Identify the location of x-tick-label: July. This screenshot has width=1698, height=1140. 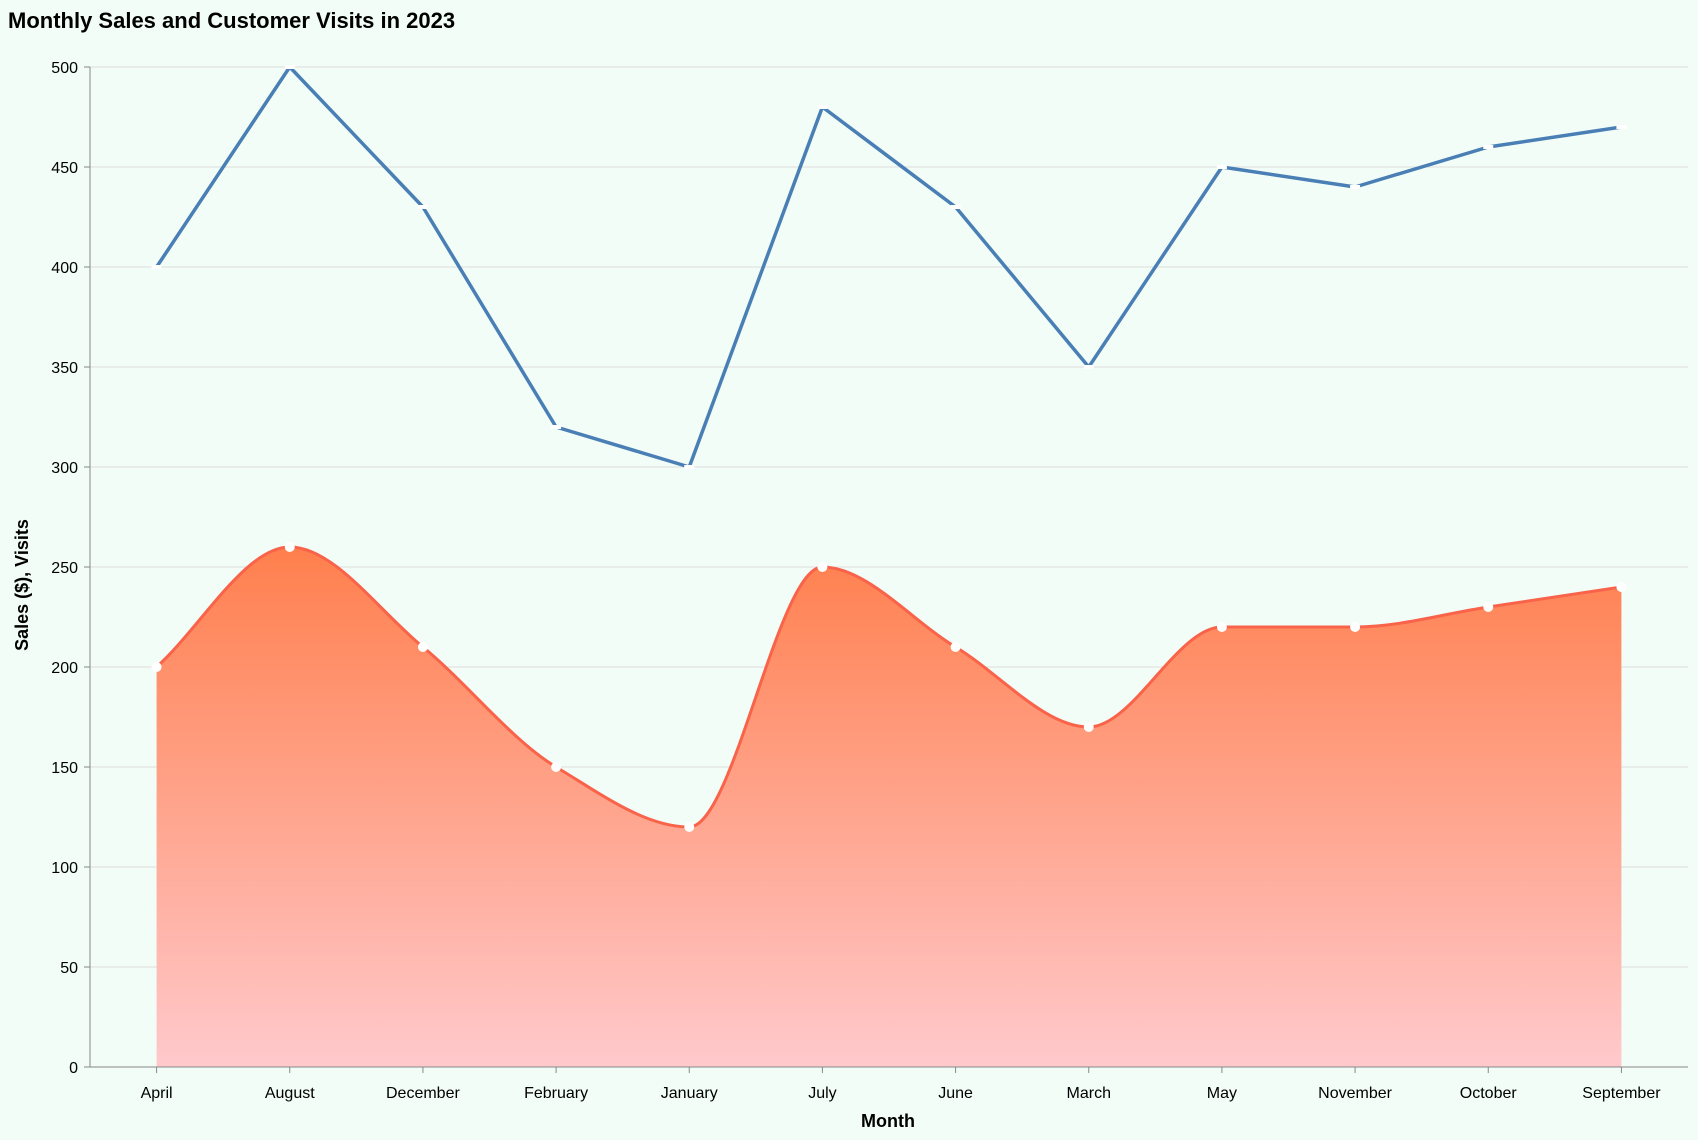
(822, 1093).